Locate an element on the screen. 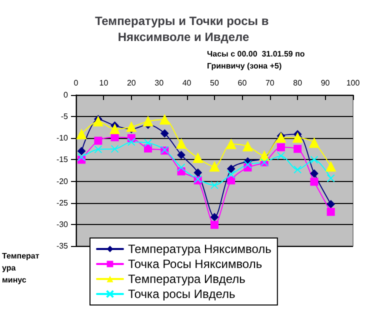 This screenshot has width=367, height=332. x-tick-label: 40 is located at coordinates (187, 83).